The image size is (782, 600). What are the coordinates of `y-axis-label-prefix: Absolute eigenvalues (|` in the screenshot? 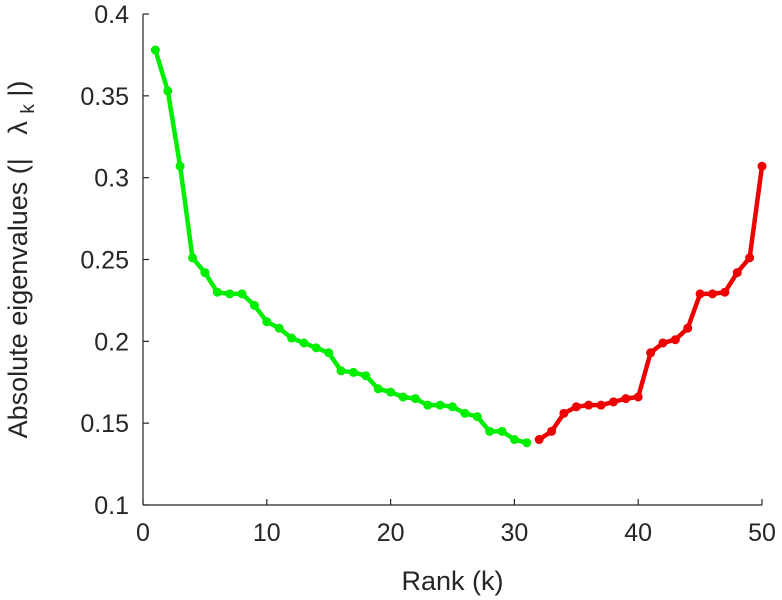 It's located at (18, 298).